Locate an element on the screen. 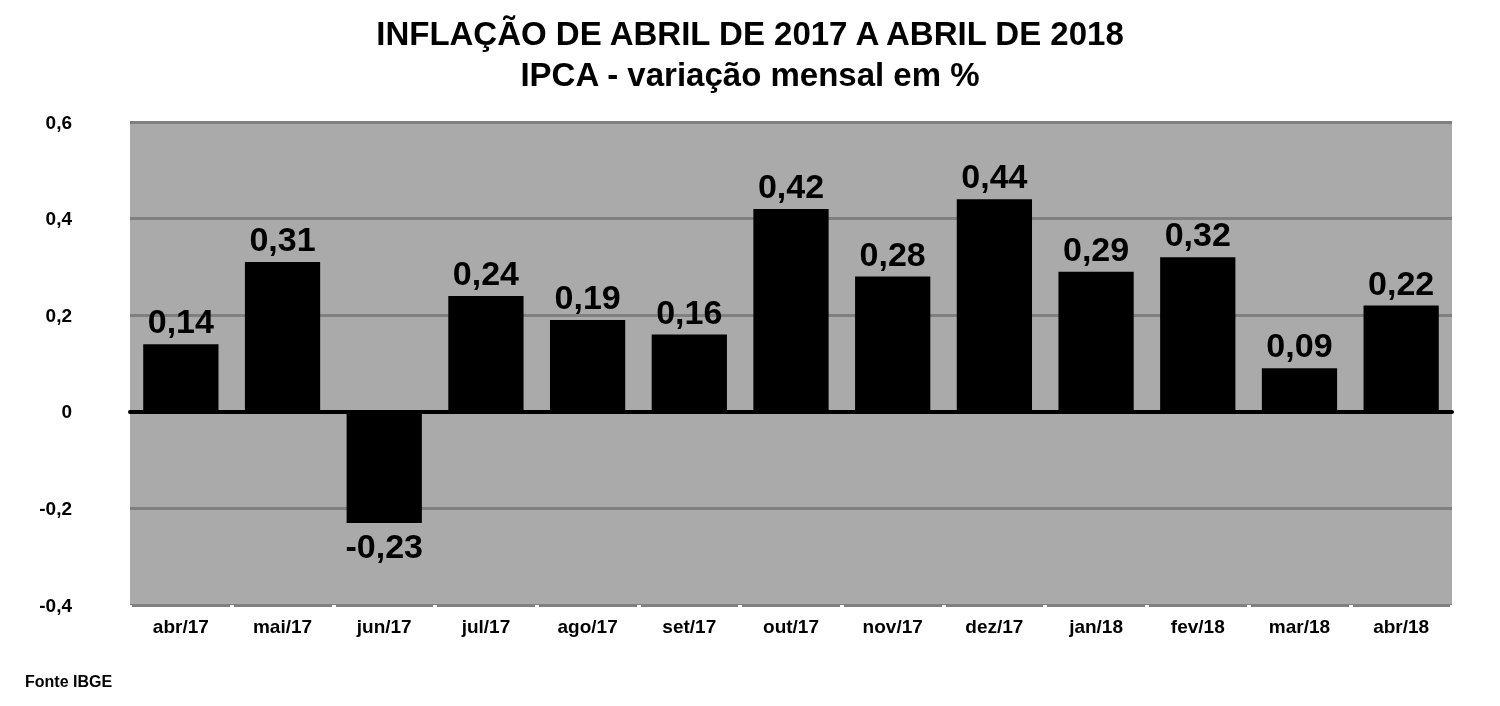 Image resolution: width=1500 pixels, height=706 pixels. y-tick-label: 0,2 is located at coordinates (58, 315).